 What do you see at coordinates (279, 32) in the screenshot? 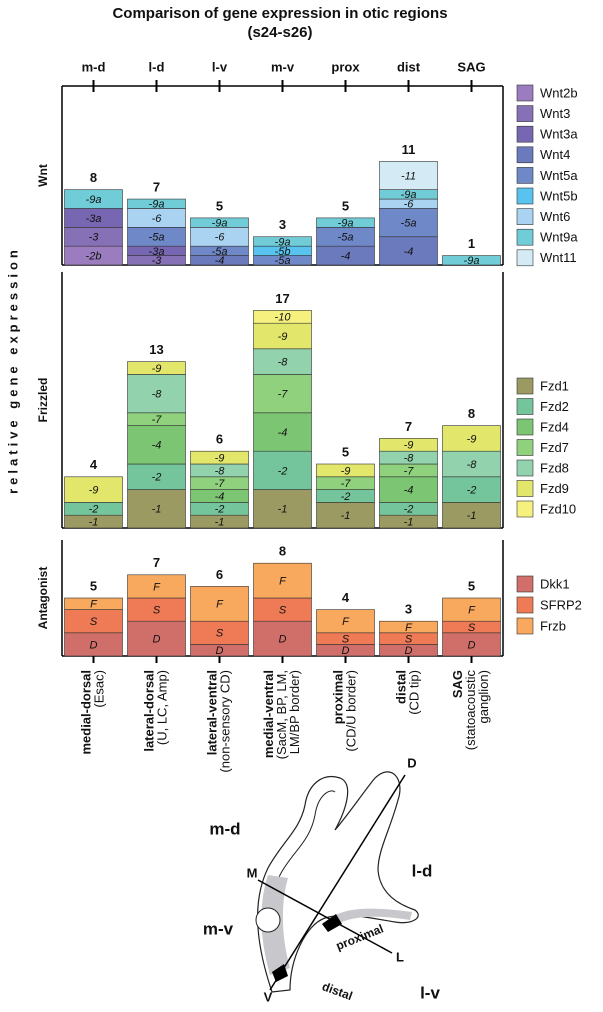
I see `subtitle: (s24-s26)` at bounding box center [279, 32].